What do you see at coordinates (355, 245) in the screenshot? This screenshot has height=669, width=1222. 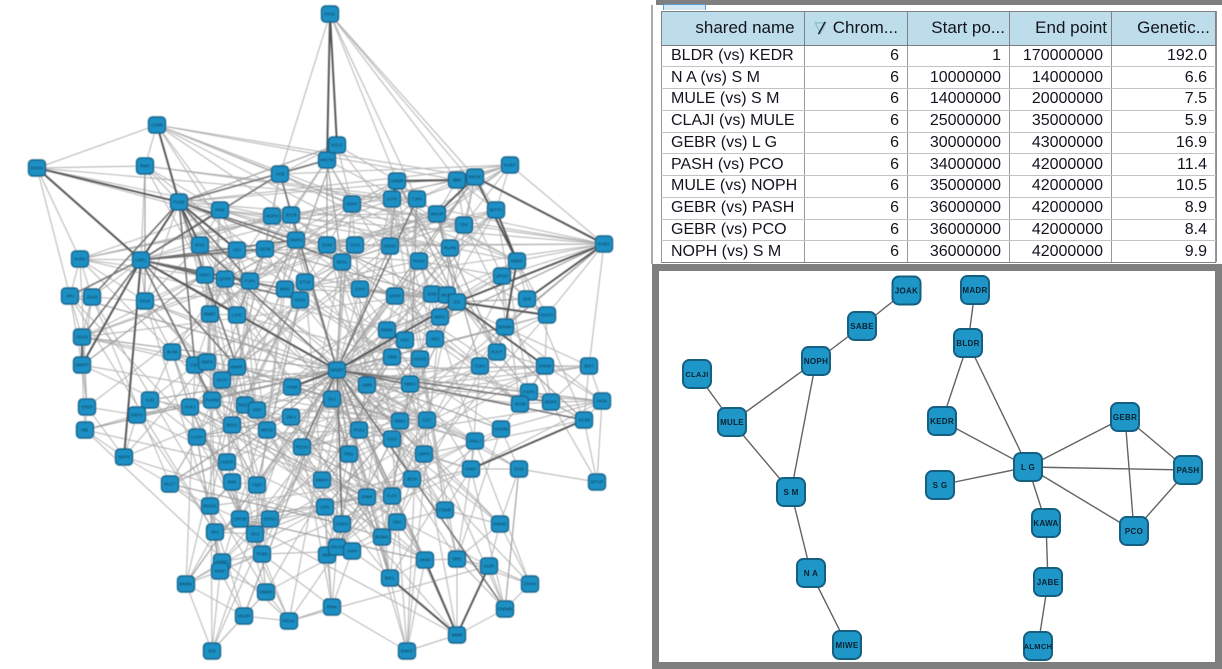 I see `svg-text: GAO` at bounding box center [355, 245].